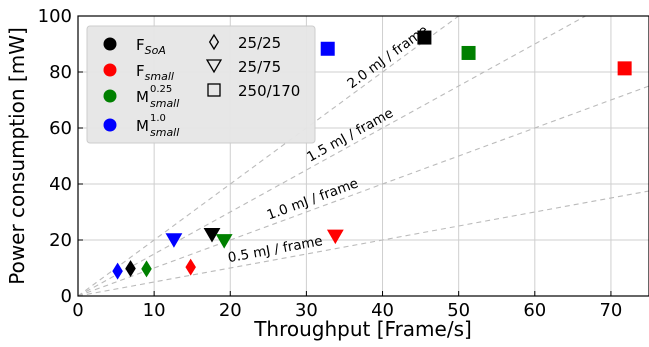  I want to click on legend-marker-fsmall, so click(110, 70).